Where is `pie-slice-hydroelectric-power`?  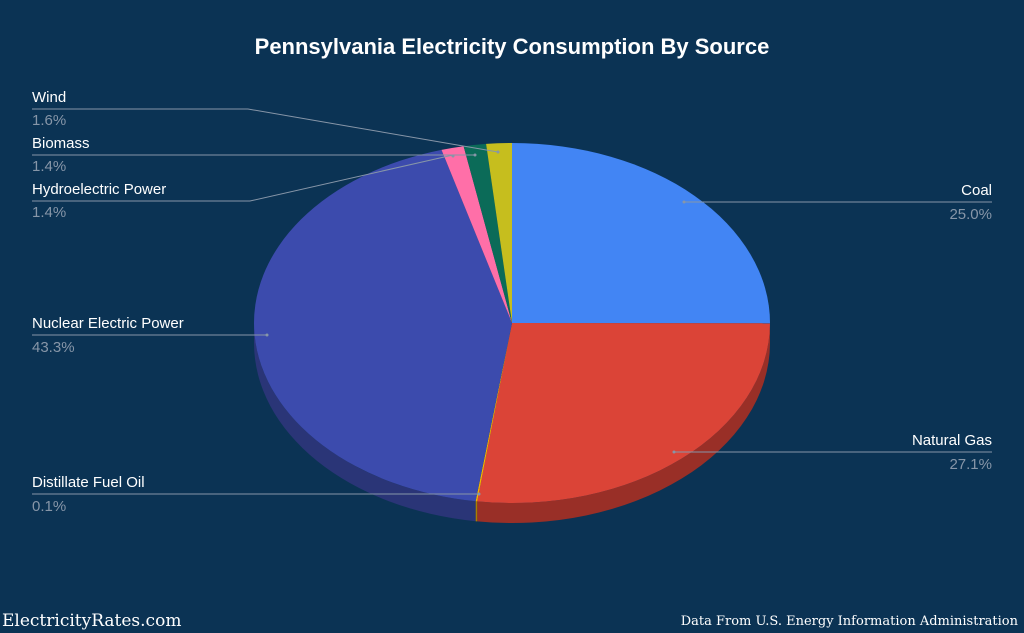 pie-slice-hydroelectric-power is located at coordinates (476, 234).